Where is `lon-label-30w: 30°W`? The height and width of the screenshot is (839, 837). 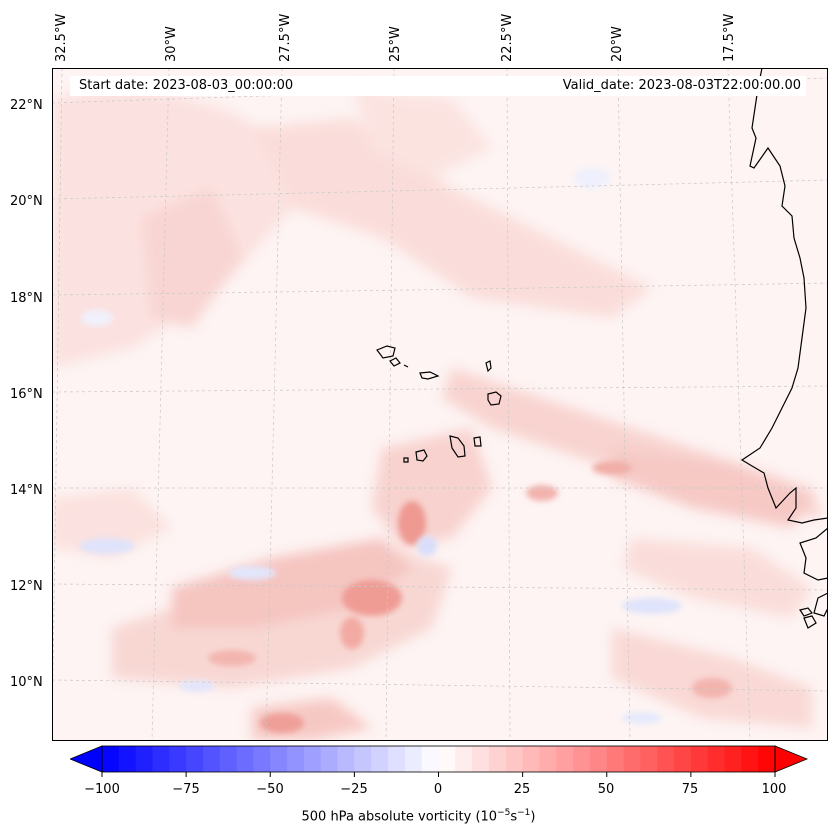
lon-label-30w: 30°W is located at coordinates (171, 44).